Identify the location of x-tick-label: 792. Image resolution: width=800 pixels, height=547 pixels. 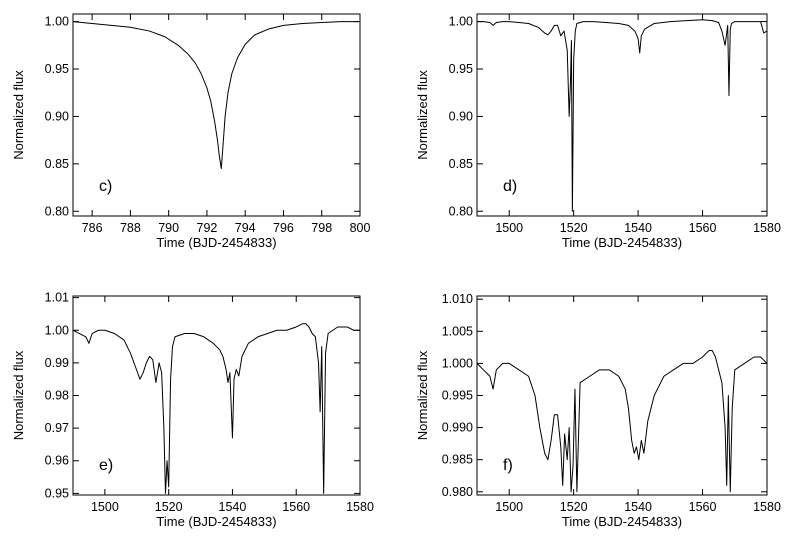
(207, 228).